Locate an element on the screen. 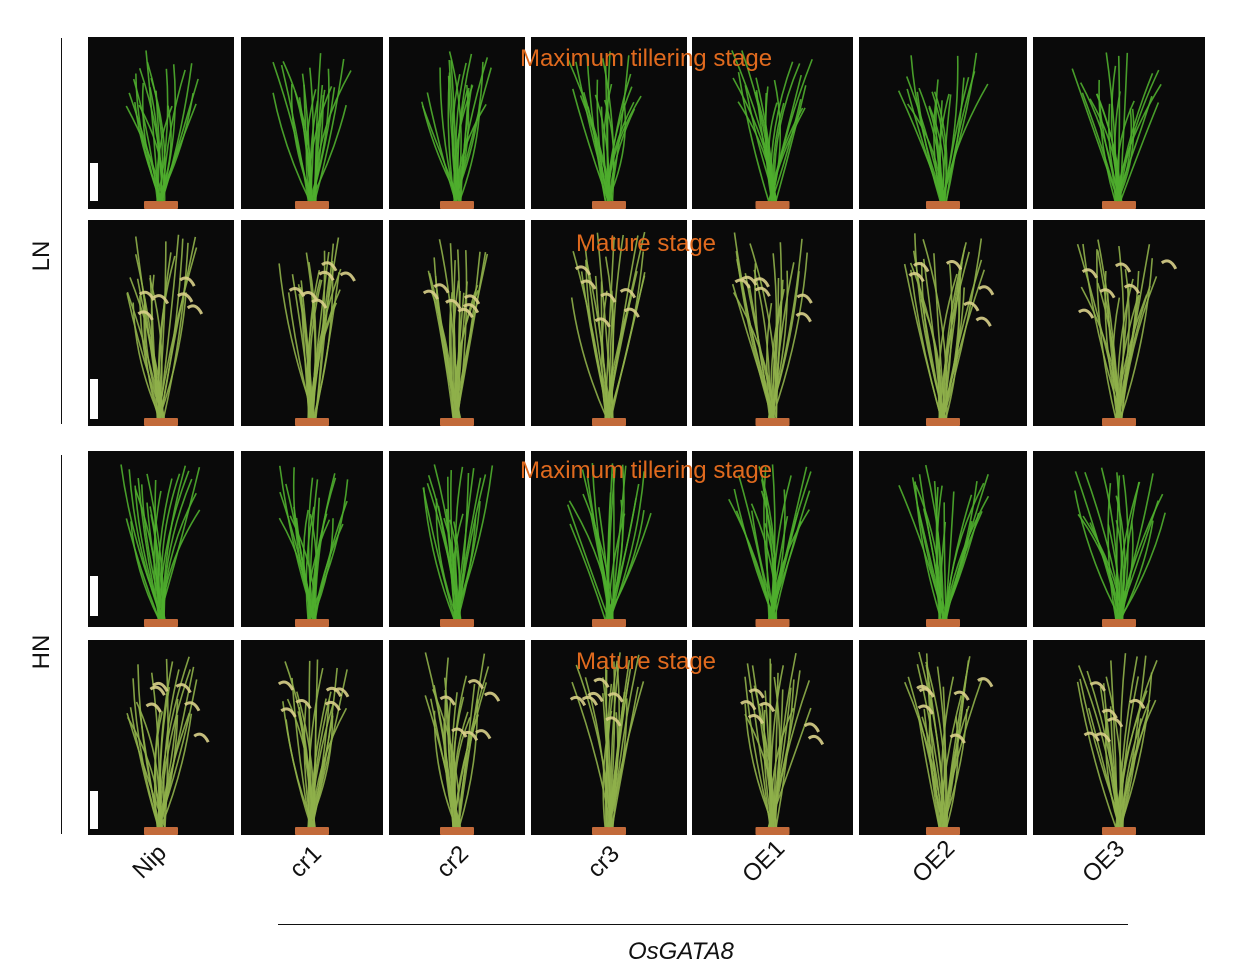  panel-hn-mature-cr1 is located at coordinates (312, 737).